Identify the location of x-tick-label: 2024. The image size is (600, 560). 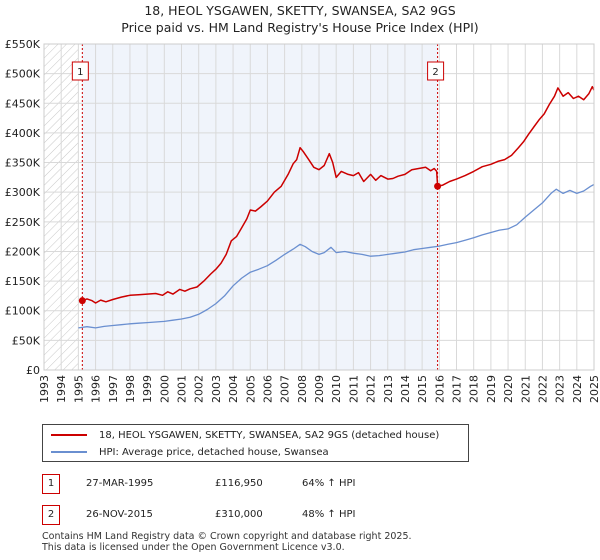
(577, 389).